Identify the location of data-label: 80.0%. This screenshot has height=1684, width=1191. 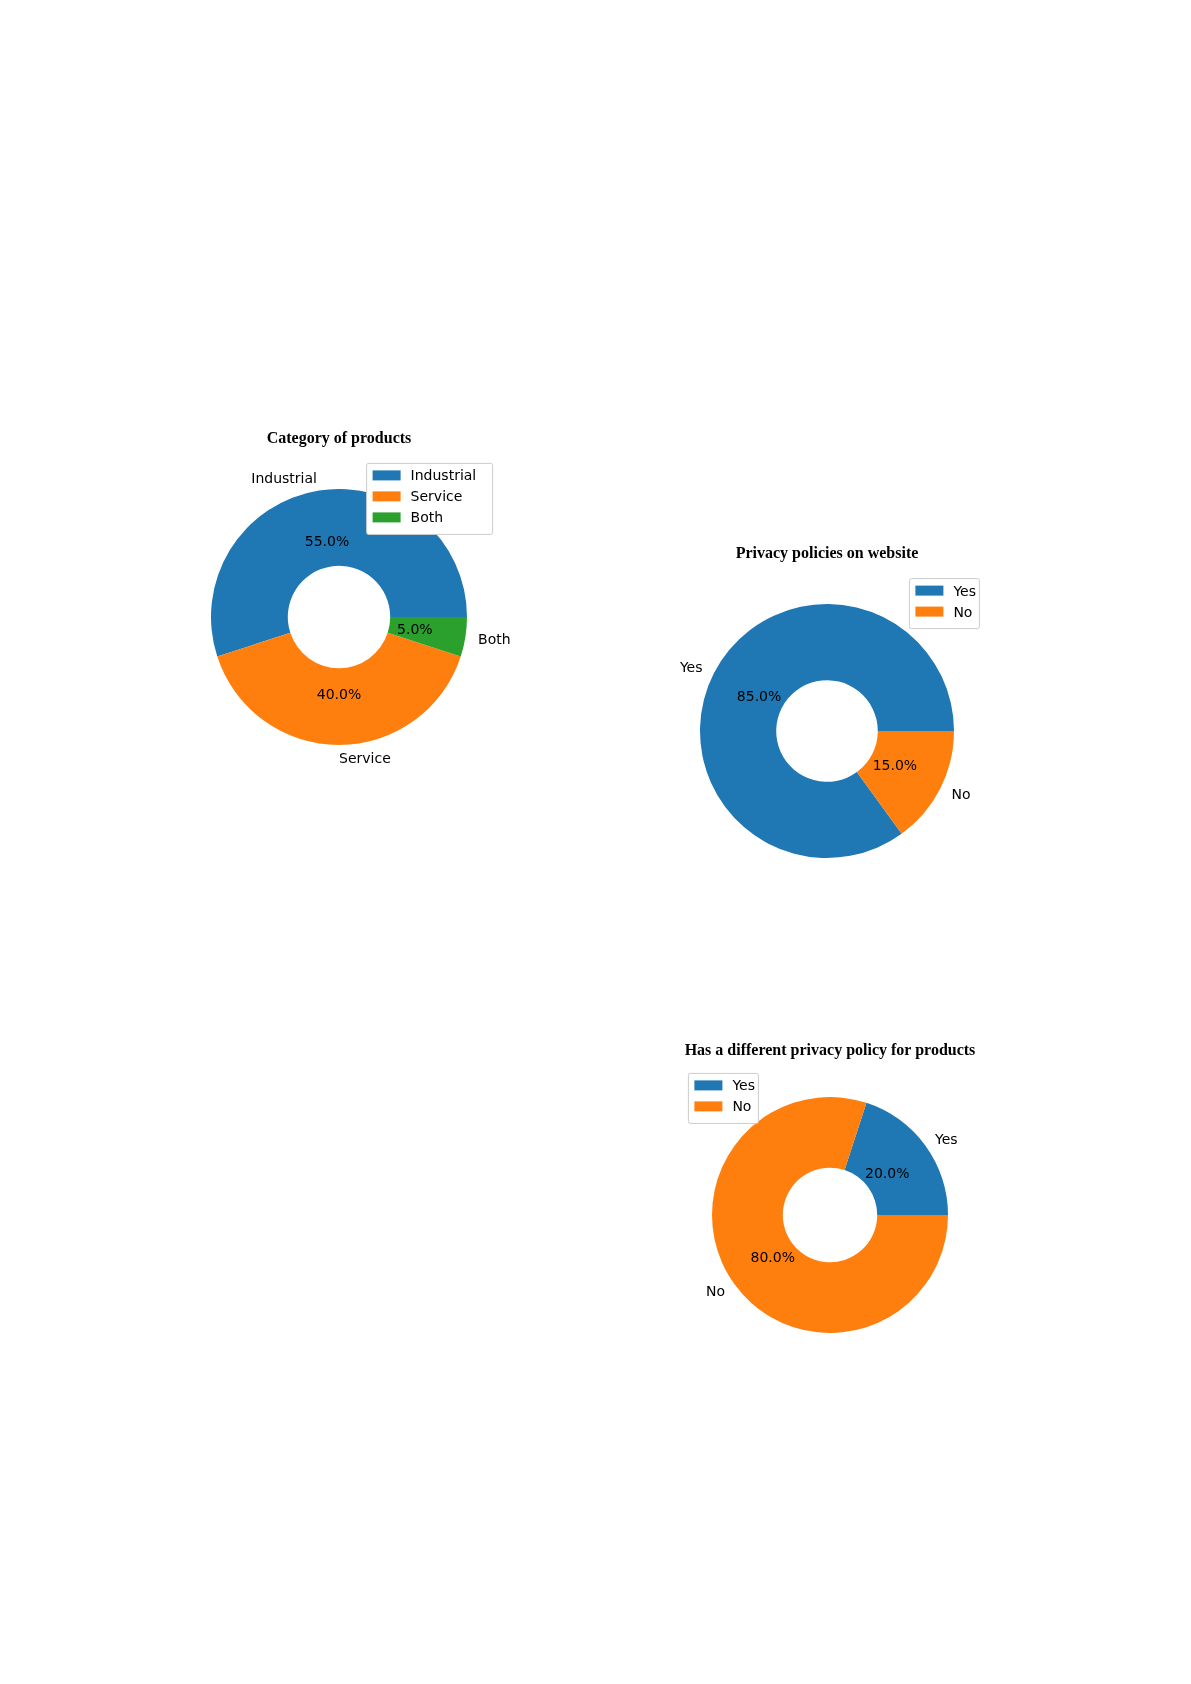
(772, 1256).